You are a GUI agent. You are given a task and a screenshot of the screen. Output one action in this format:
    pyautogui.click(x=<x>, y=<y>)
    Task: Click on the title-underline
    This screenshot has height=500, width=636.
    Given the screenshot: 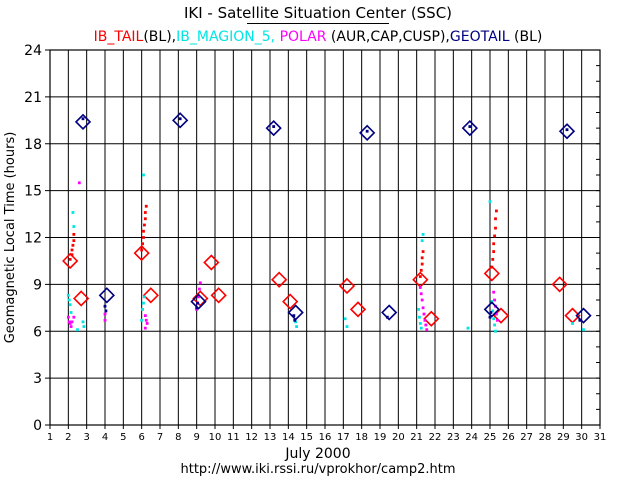 What is the action you would take?
    pyautogui.click(x=318, y=23)
    